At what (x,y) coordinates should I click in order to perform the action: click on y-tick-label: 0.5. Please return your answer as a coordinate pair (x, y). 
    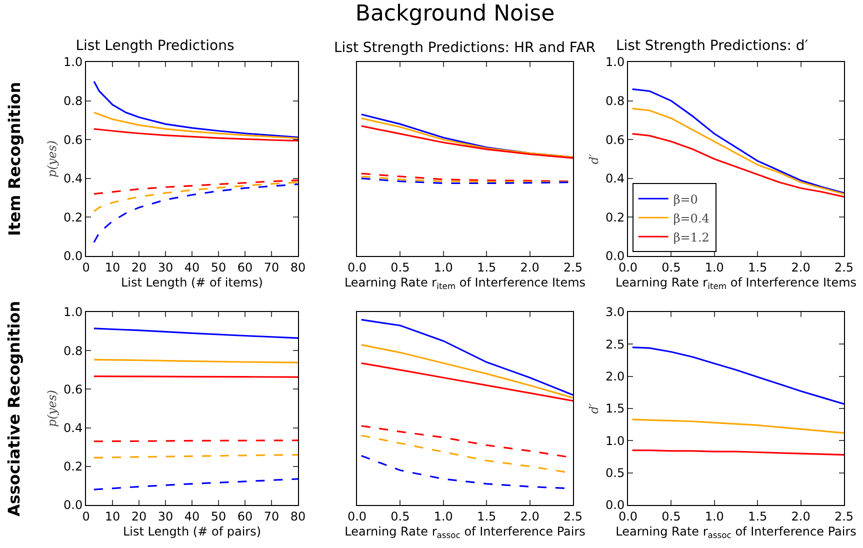
    Looking at the image, I should click on (615, 473).